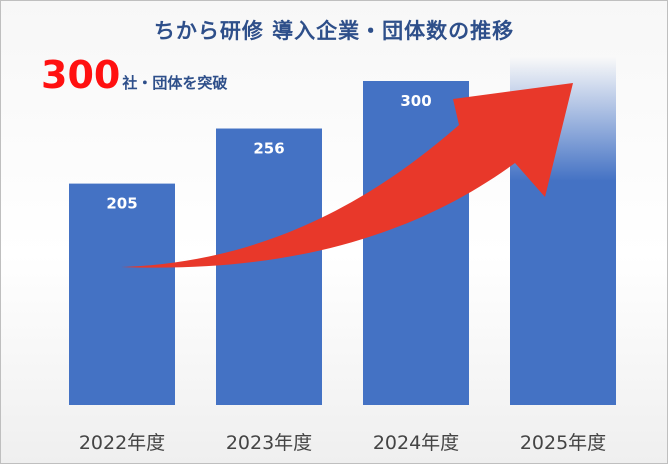 Image resolution: width=668 pixels, height=464 pixels. Describe the element at coordinates (269, 443) in the screenshot. I see `x-tick-label: 2023年度` at that location.